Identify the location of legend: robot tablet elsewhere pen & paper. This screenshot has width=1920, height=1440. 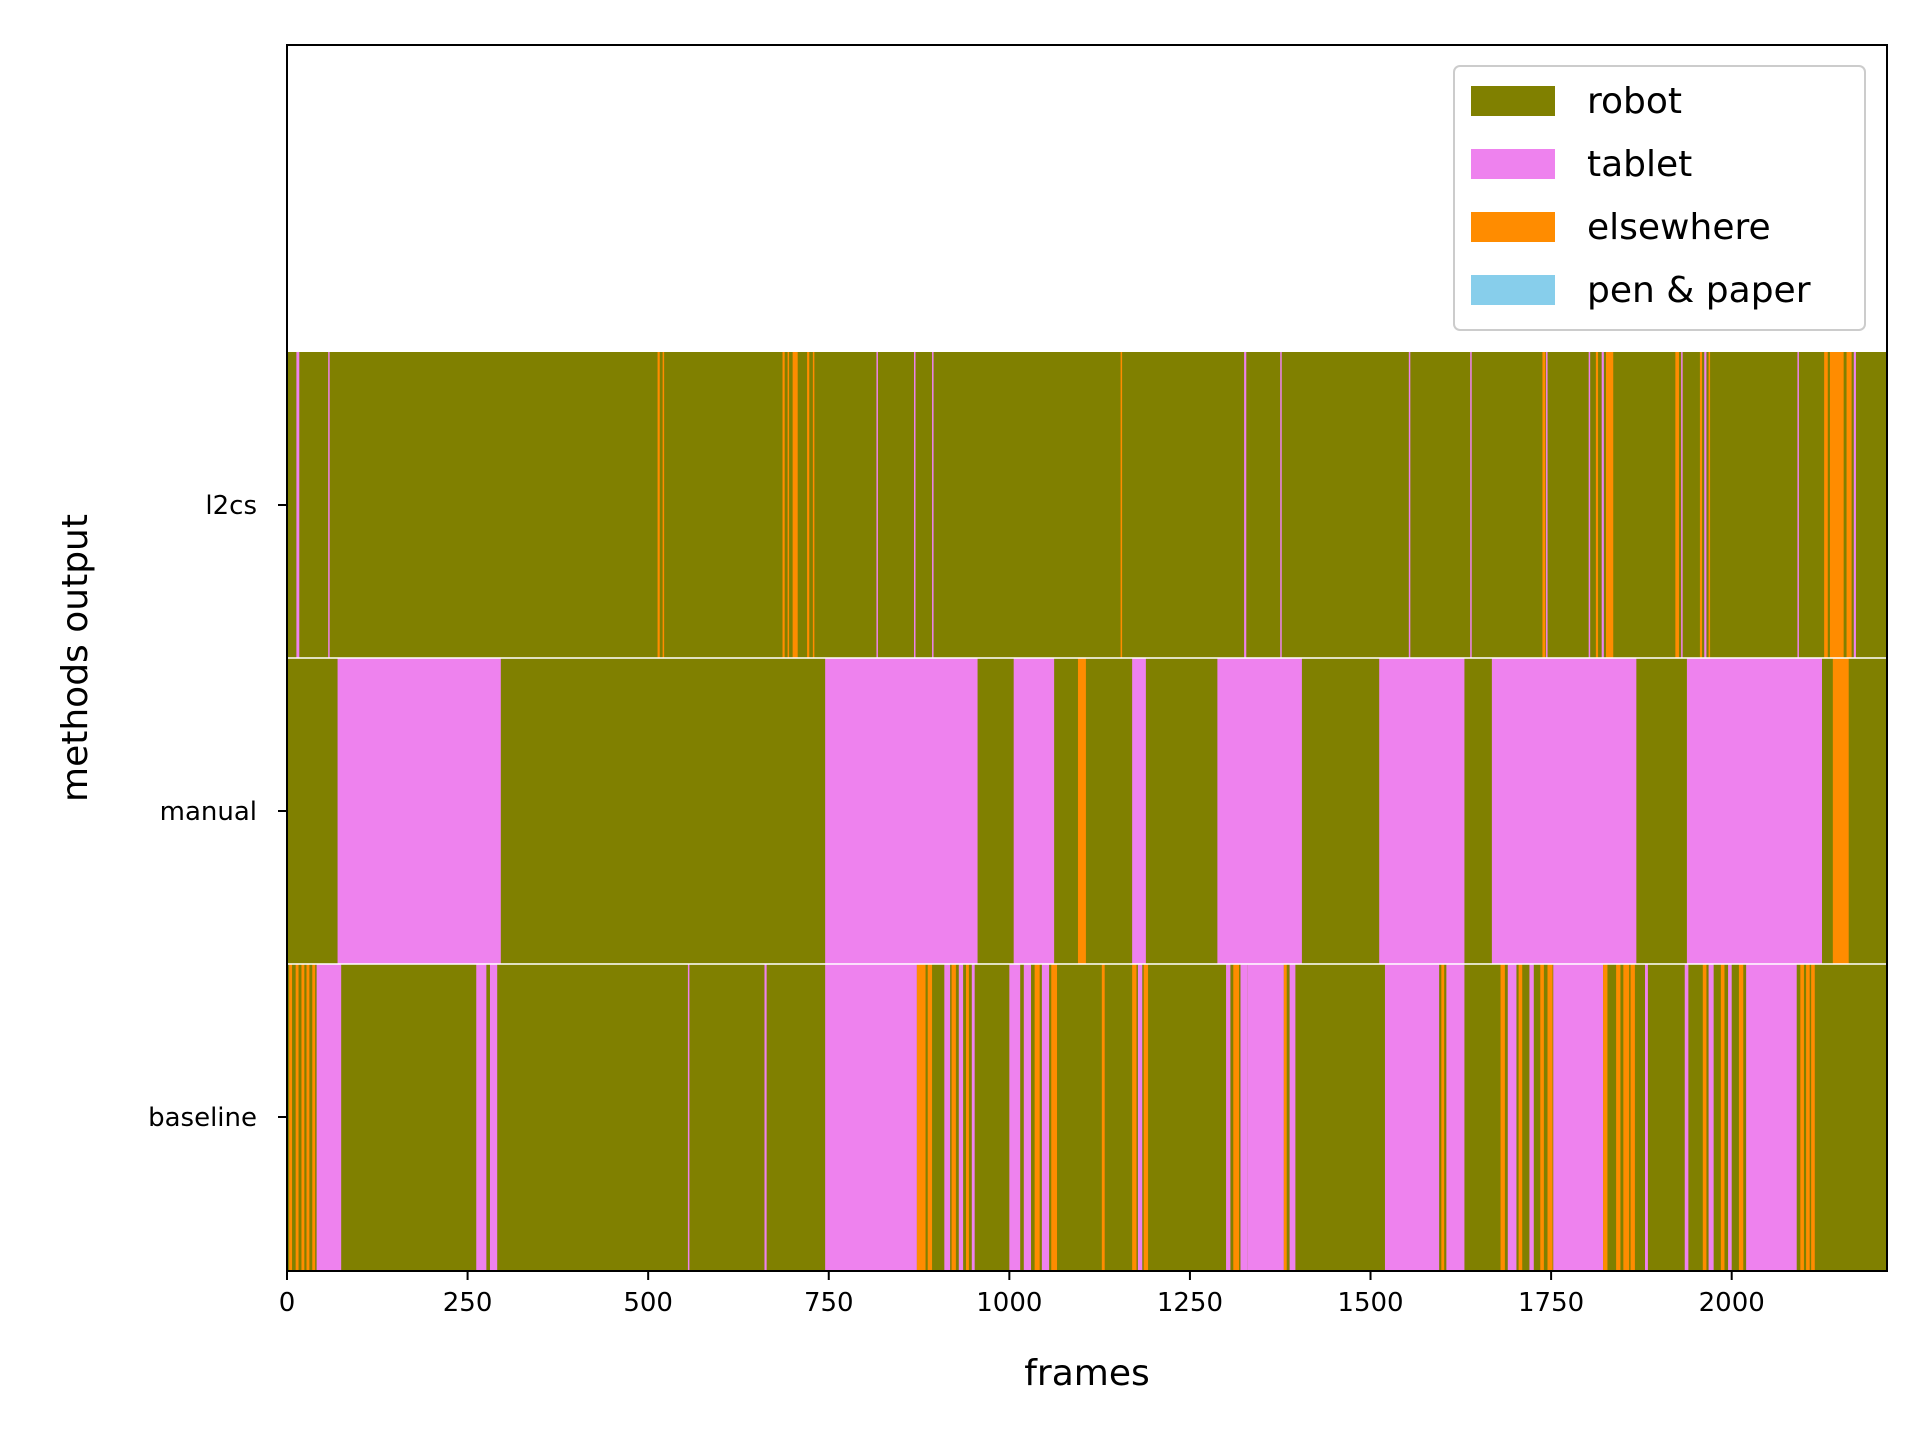
(1659, 198).